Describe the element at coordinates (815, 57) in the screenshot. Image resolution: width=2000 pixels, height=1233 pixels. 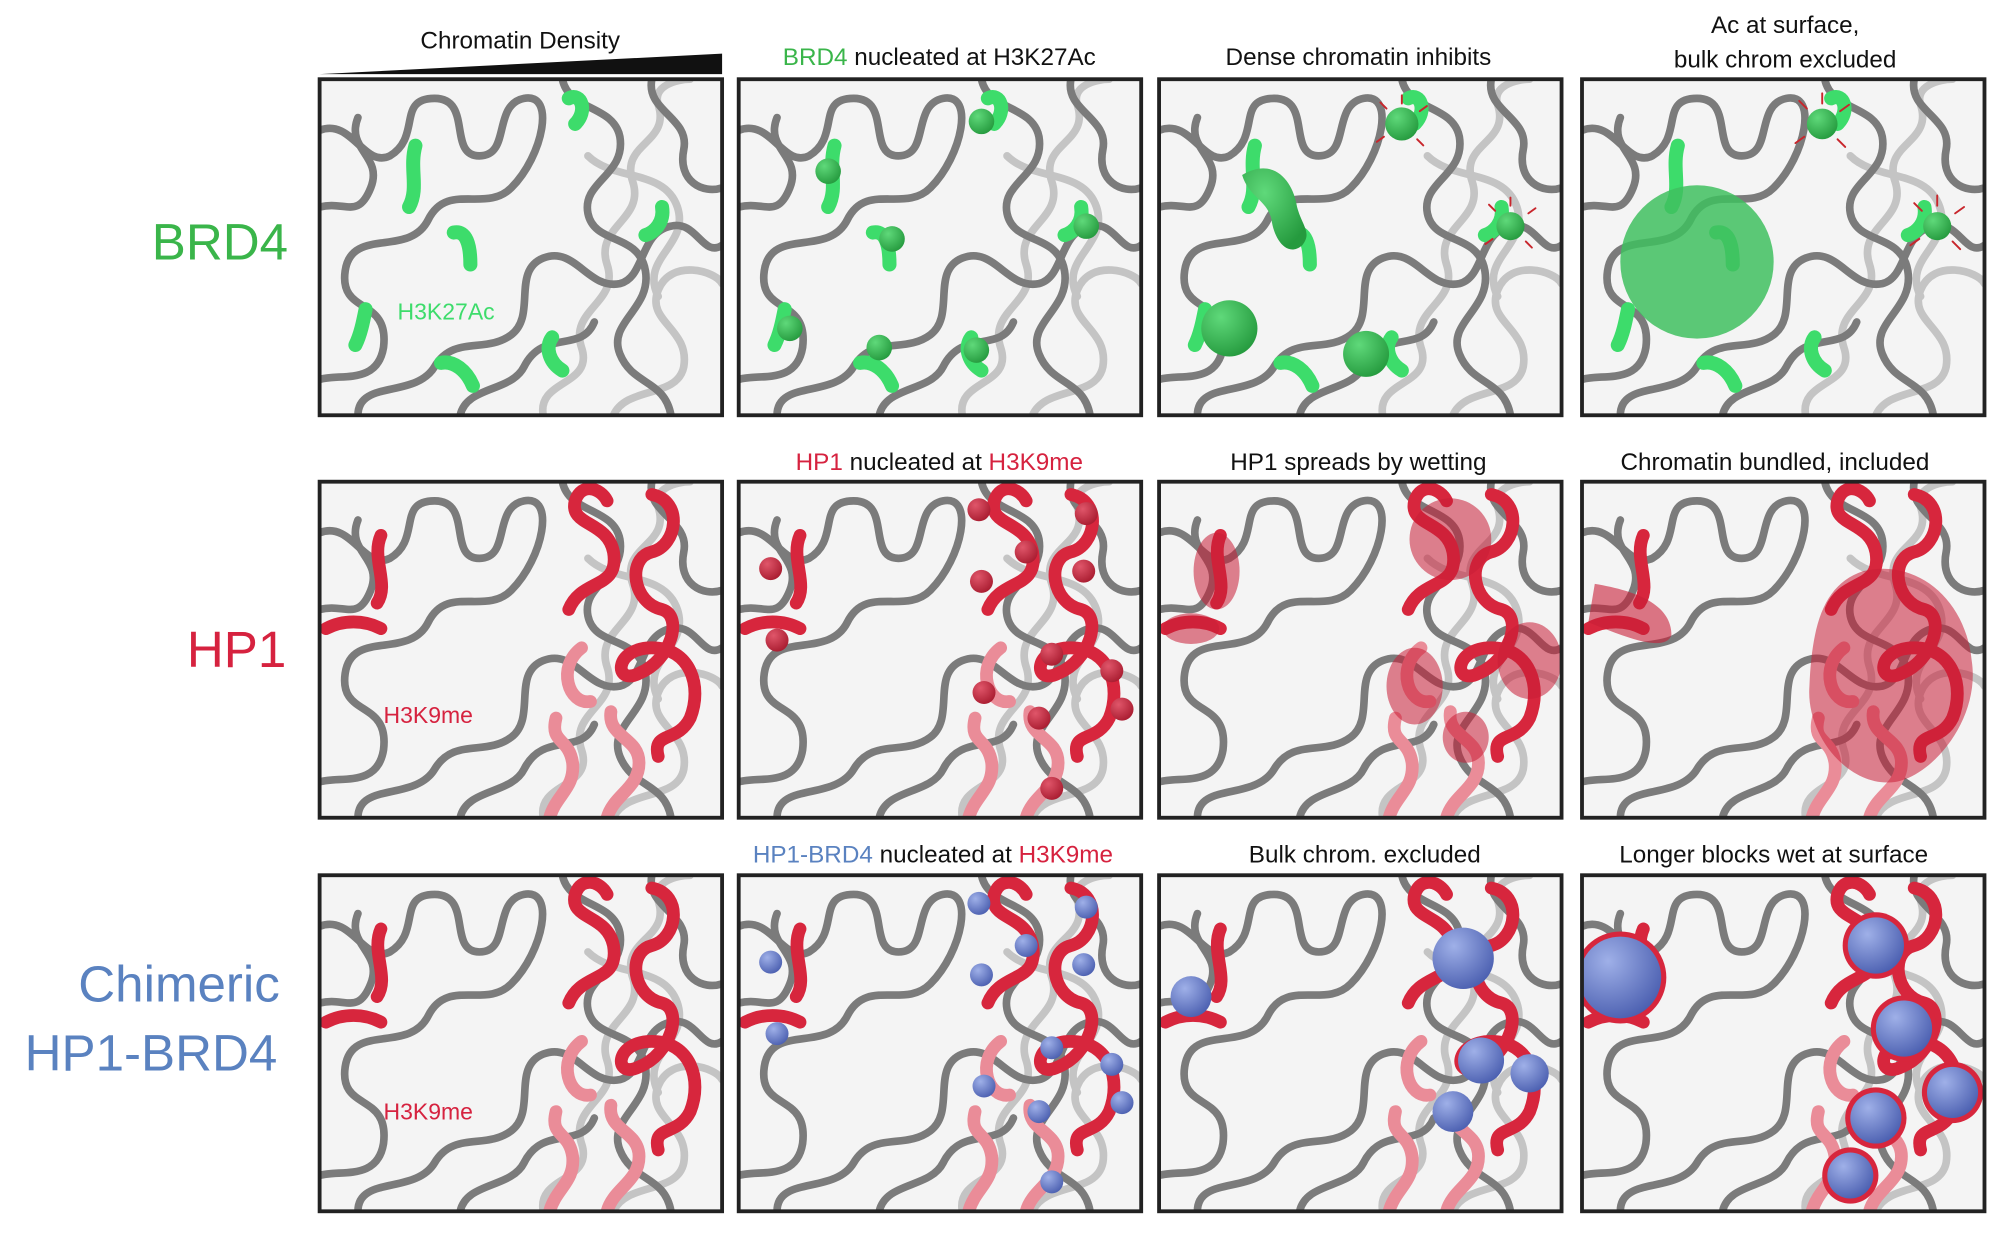
I see `protein-name: BRD4` at that location.